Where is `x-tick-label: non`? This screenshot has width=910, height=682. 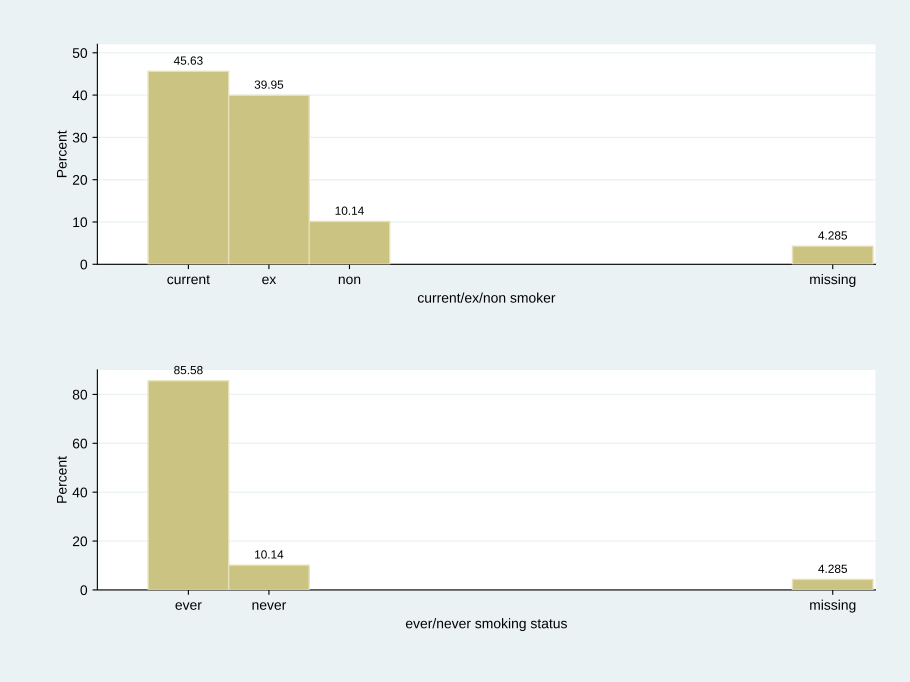
x-tick-label: non is located at coordinates (349, 280).